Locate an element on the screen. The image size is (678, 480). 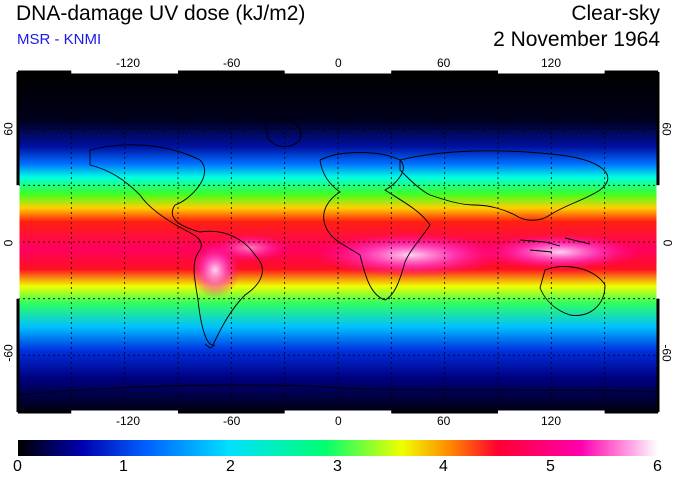
colorbar-label: 6 is located at coordinates (657, 466).